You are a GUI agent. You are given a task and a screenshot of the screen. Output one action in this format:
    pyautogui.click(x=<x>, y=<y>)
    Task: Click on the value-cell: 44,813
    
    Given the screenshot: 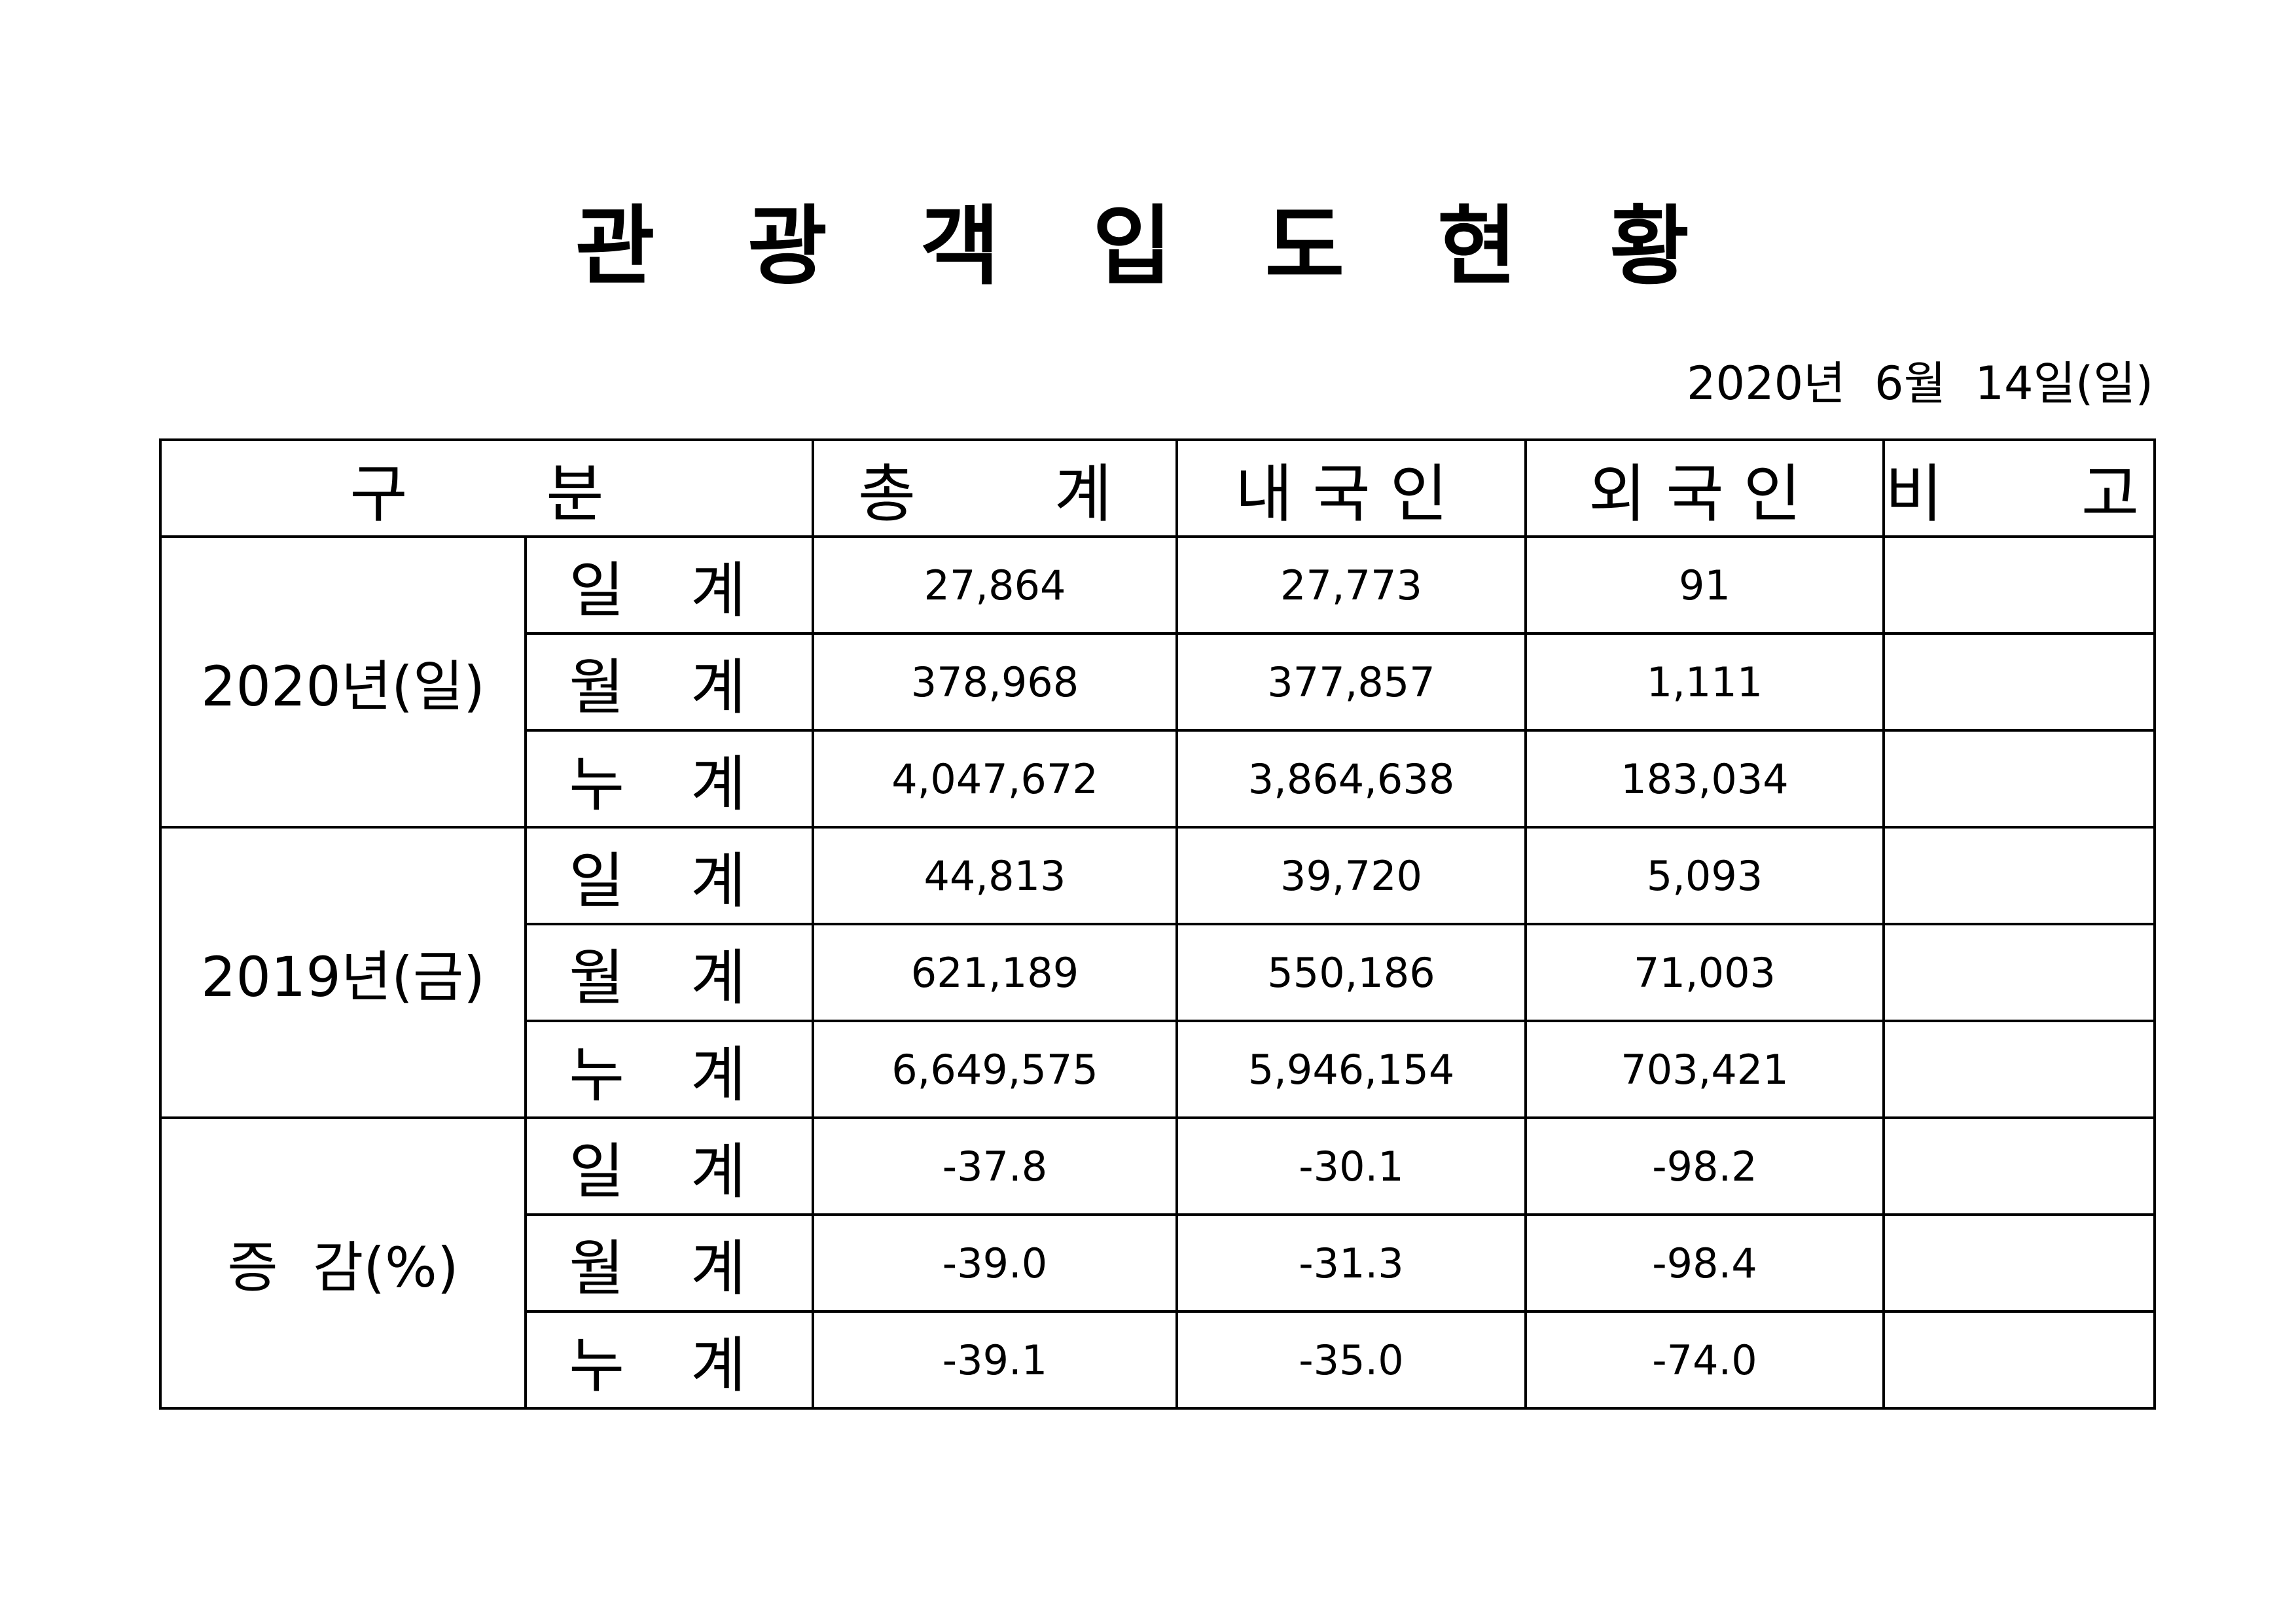 What is the action you would take?
    pyautogui.click(x=995, y=876)
    